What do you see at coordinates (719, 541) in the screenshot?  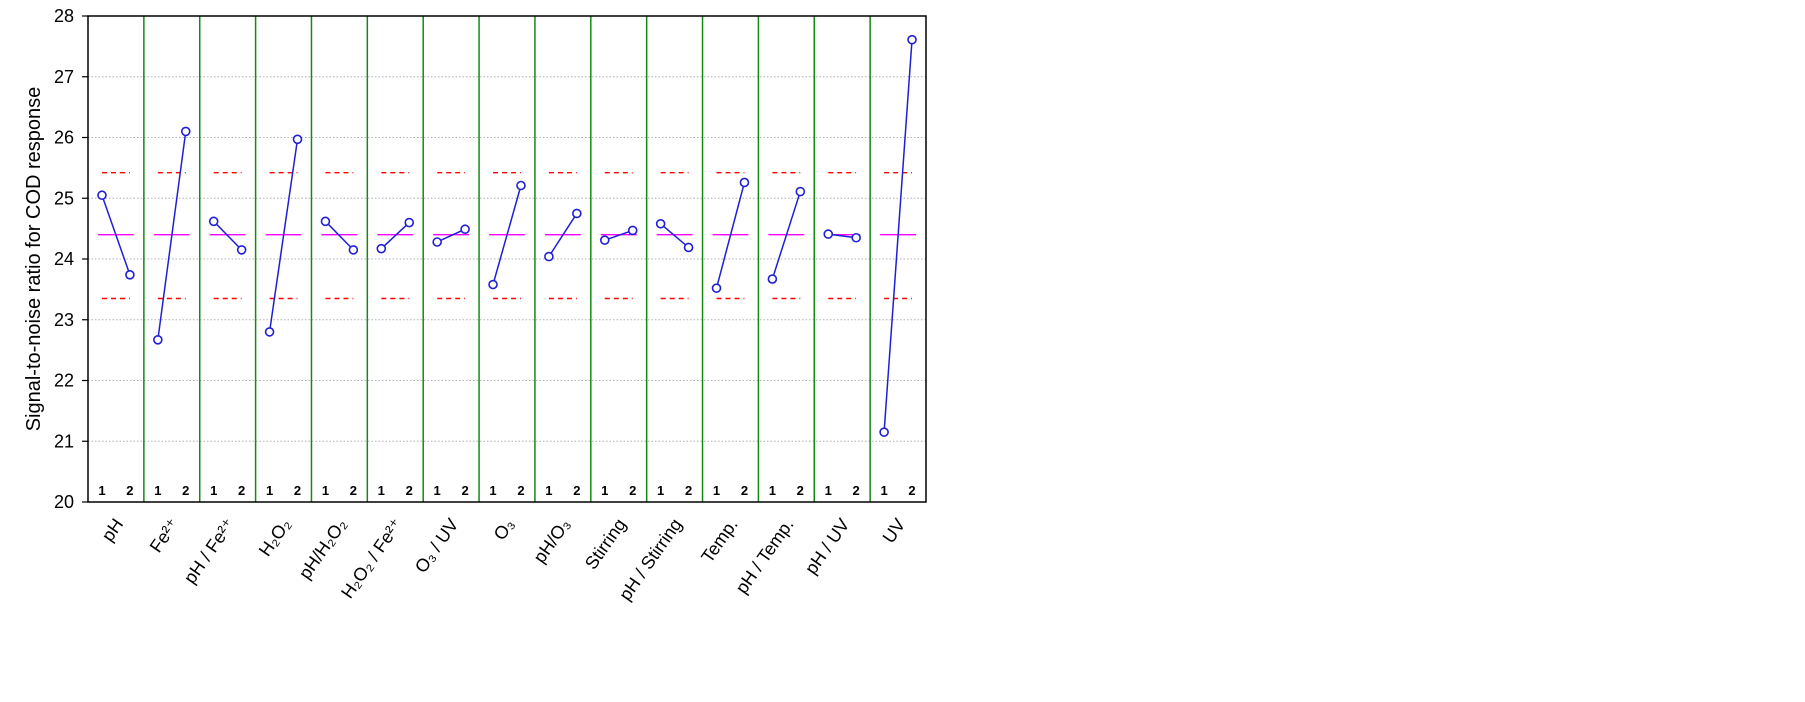 I see `category-label: Temp.` at bounding box center [719, 541].